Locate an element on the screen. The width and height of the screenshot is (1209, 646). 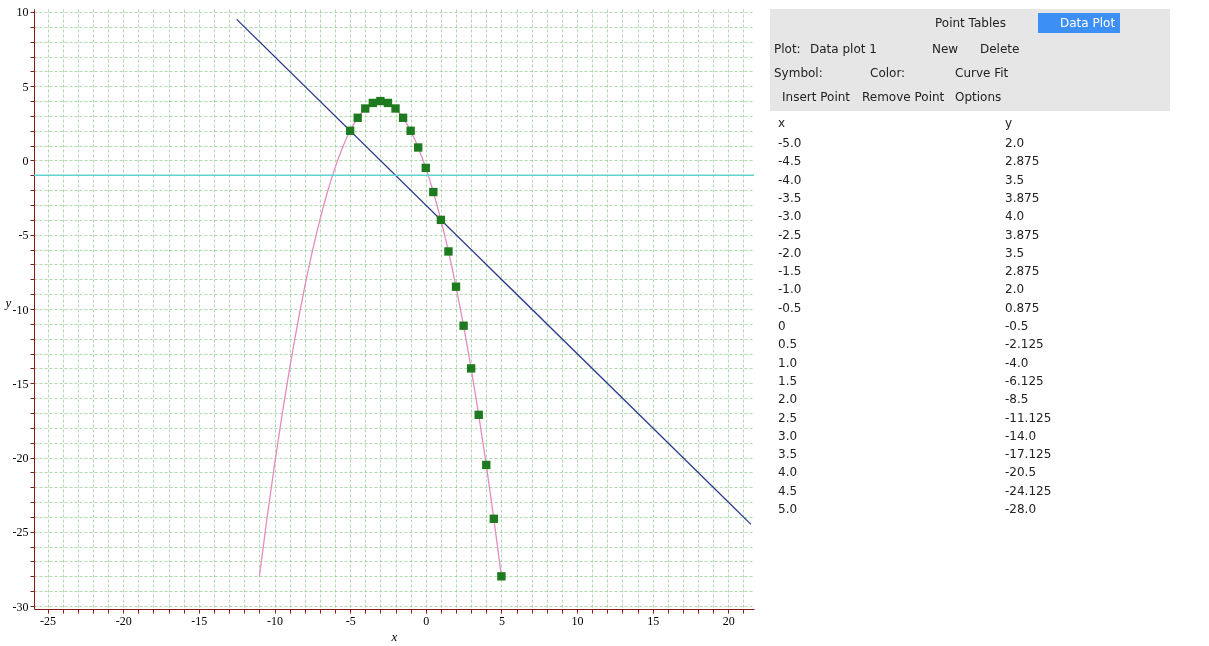
x-tick-label: 5 is located at coordinates (501, 620).